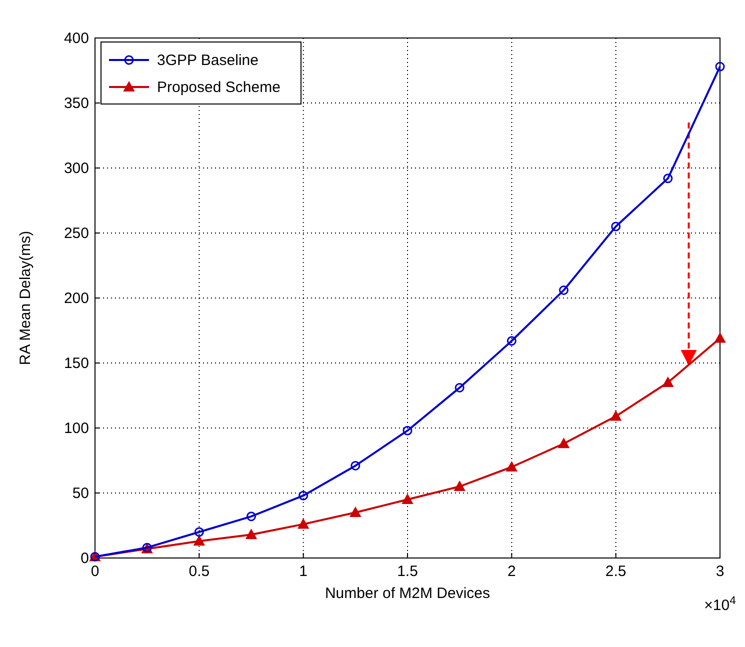 This screenshot has height=647, width=745. What do you see at coordinates (199, 571) in the screenshot?
I see `x-tick-label: 0.5` at bounding box center [199, 571].